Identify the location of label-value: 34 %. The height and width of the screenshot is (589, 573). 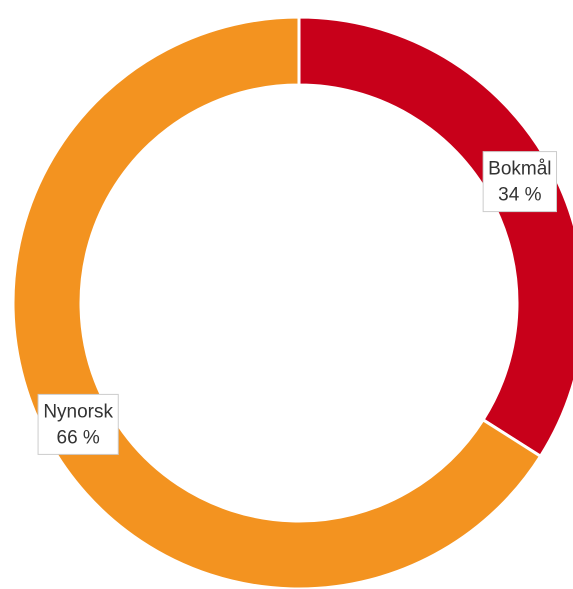
(519, 195).